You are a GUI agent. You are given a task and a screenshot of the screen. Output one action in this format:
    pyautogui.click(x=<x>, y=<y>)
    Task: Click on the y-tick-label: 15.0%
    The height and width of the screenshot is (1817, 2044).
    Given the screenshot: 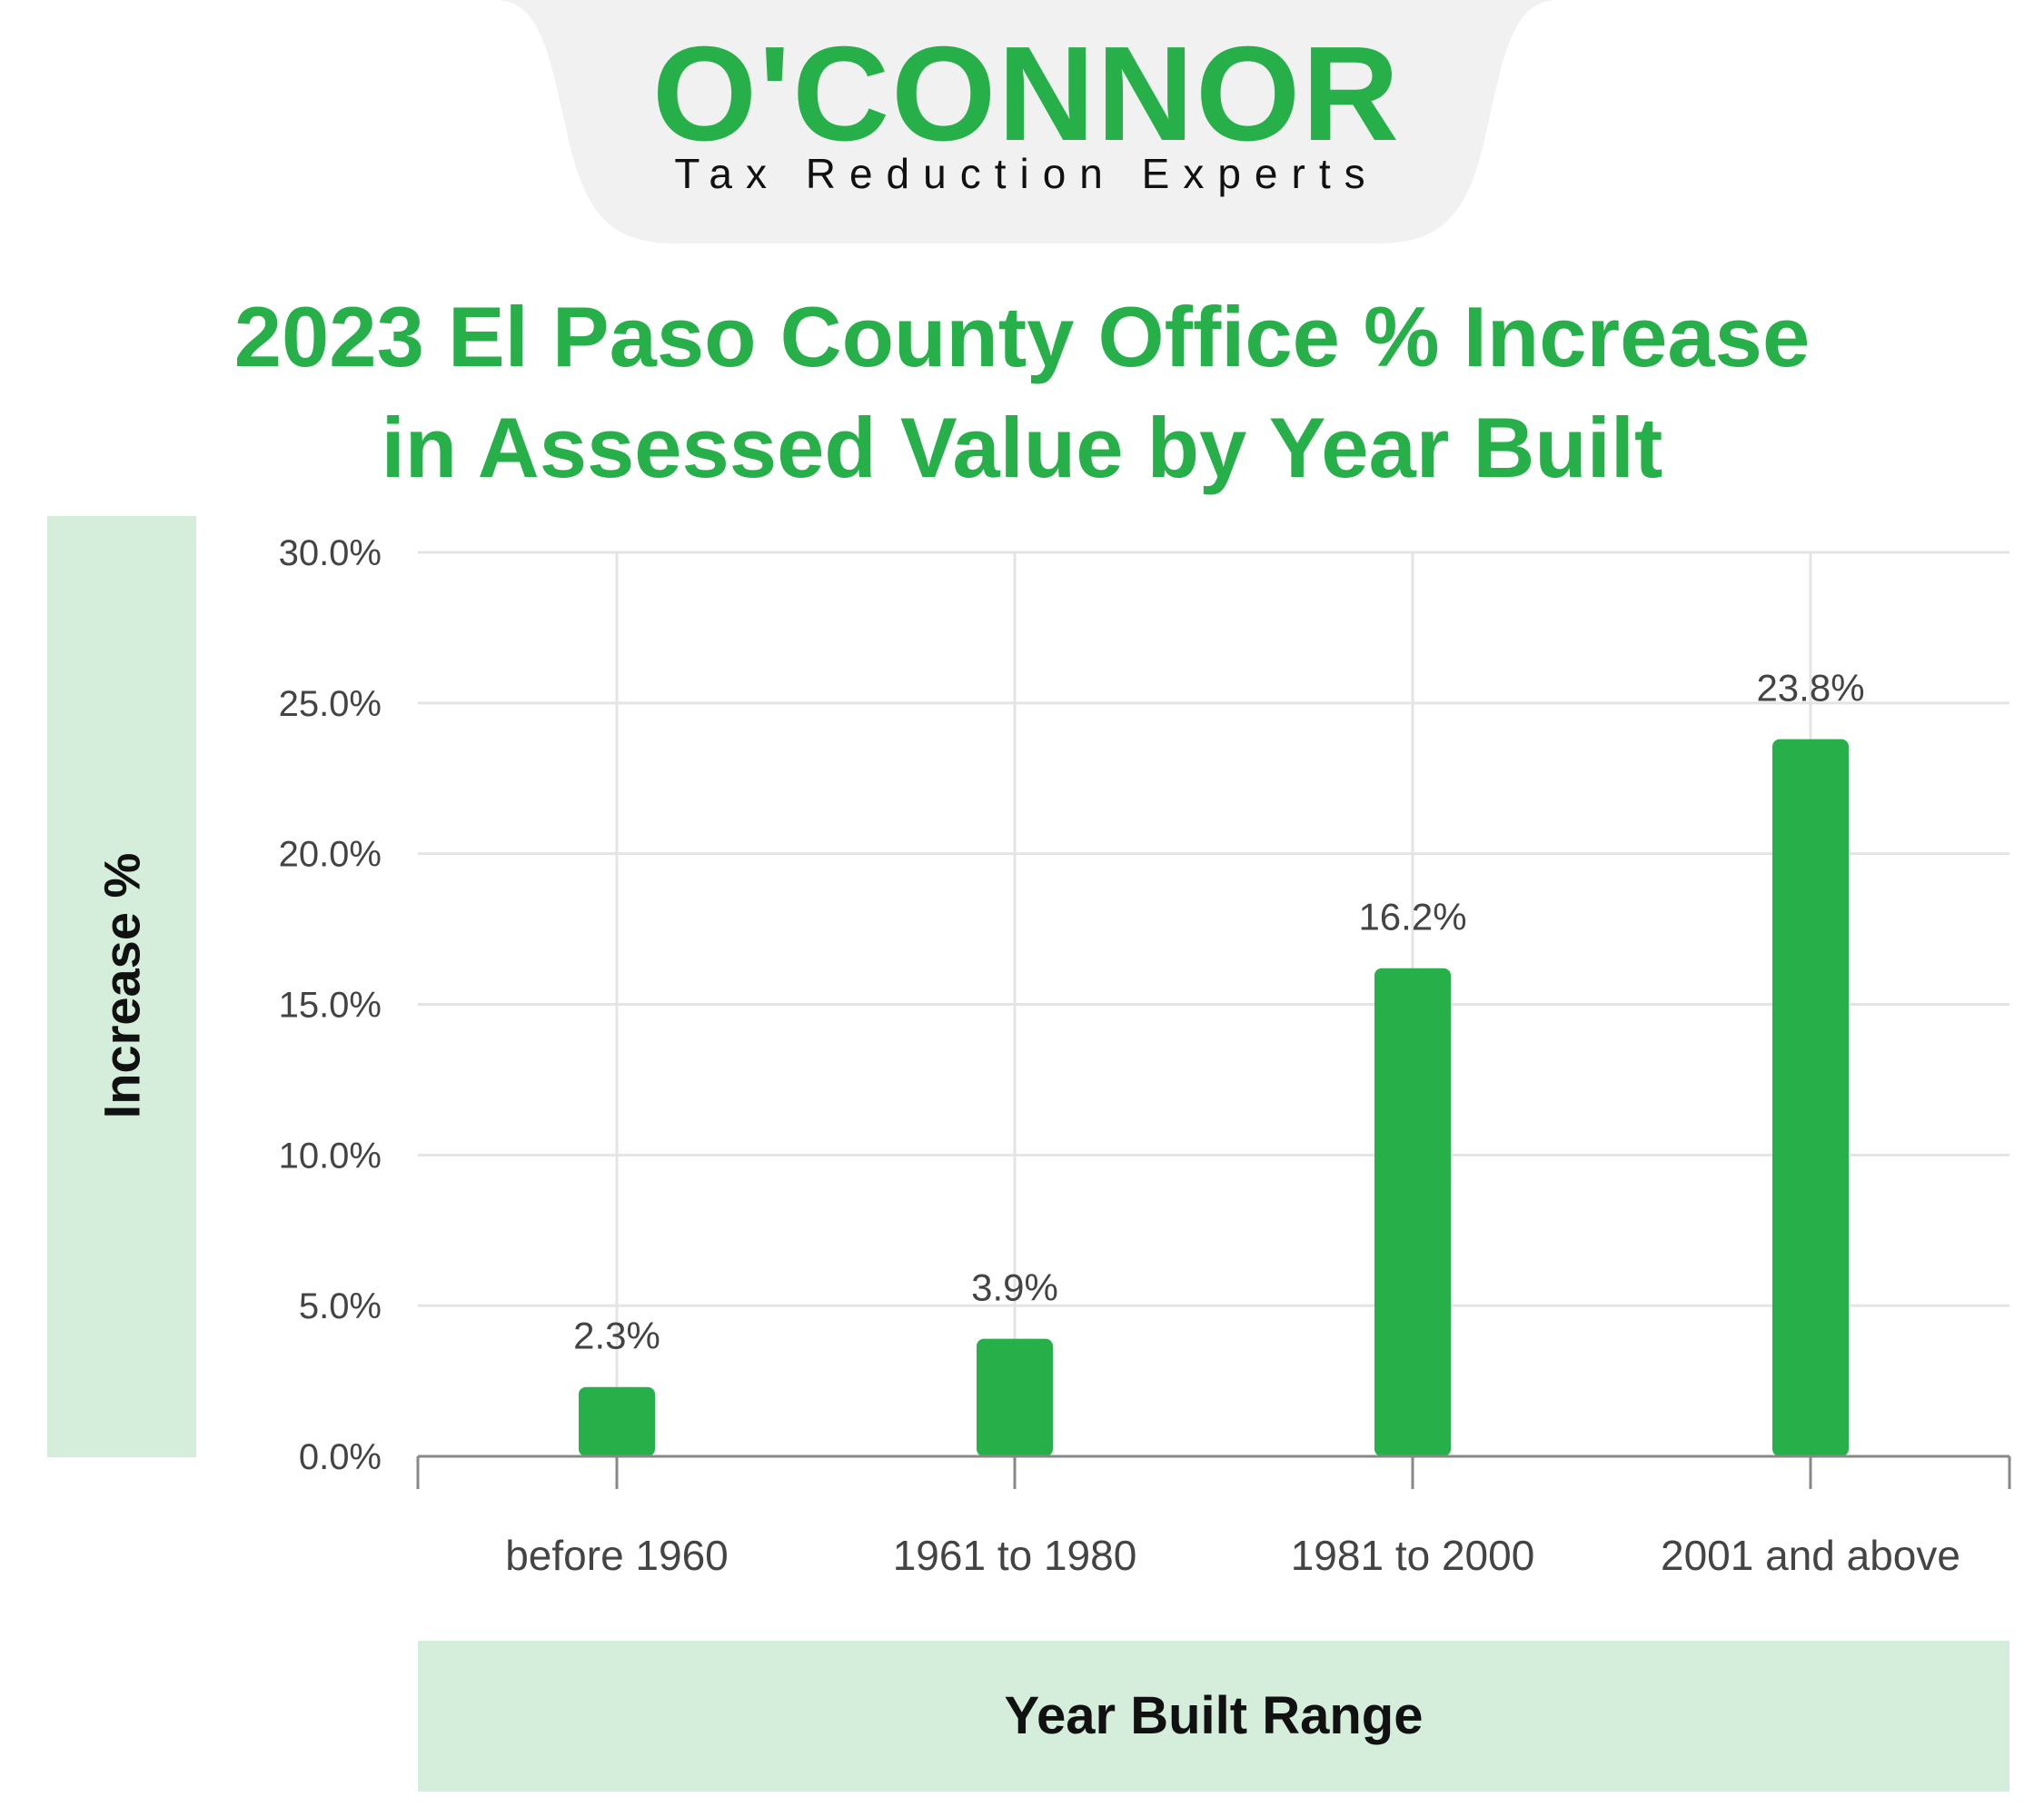 What is the action you would take?
    pyautogui.click(x=330, y=1006)
    